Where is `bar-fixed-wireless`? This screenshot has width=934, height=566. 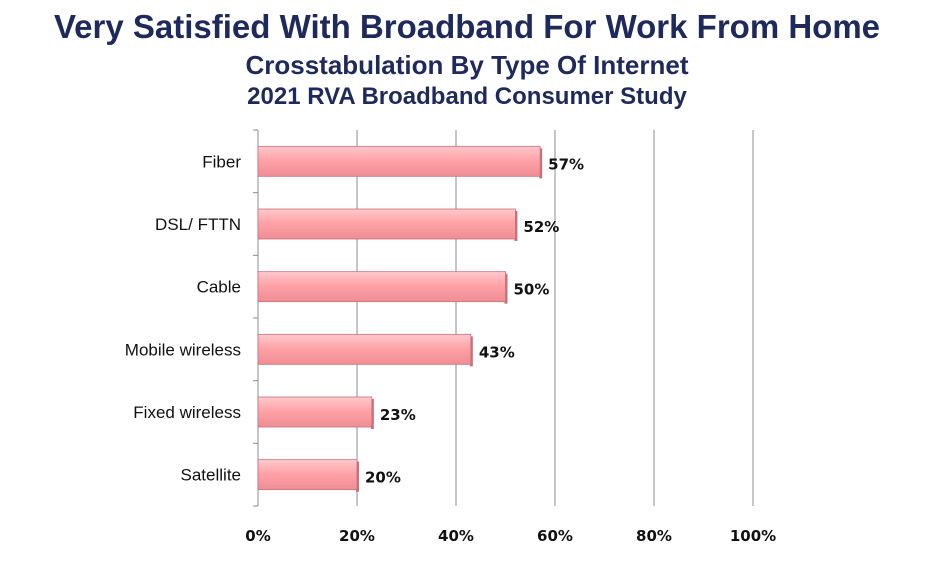 bar-fixed-wireless is located at coordinates (315, 412).